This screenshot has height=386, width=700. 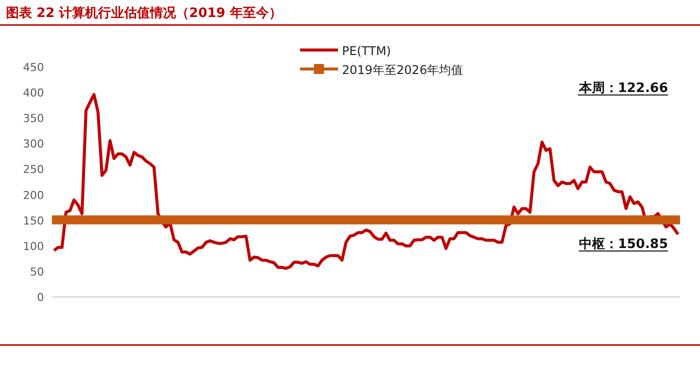 I want to click on y-tick-label: 400, so click(x=33, y=93).